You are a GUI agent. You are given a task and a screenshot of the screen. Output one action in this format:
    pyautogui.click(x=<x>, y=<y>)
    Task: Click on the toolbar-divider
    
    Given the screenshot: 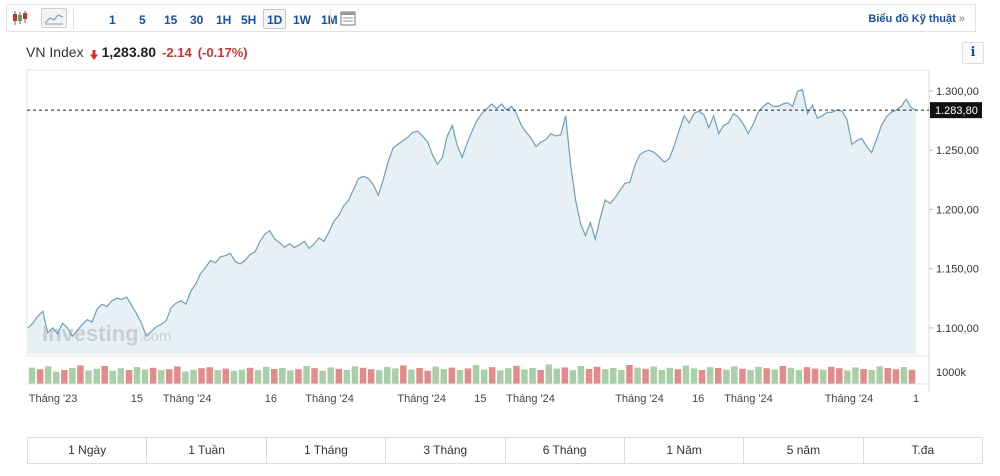 What is the action you would take?
    pyautogui.click(x=73, y=19)
    